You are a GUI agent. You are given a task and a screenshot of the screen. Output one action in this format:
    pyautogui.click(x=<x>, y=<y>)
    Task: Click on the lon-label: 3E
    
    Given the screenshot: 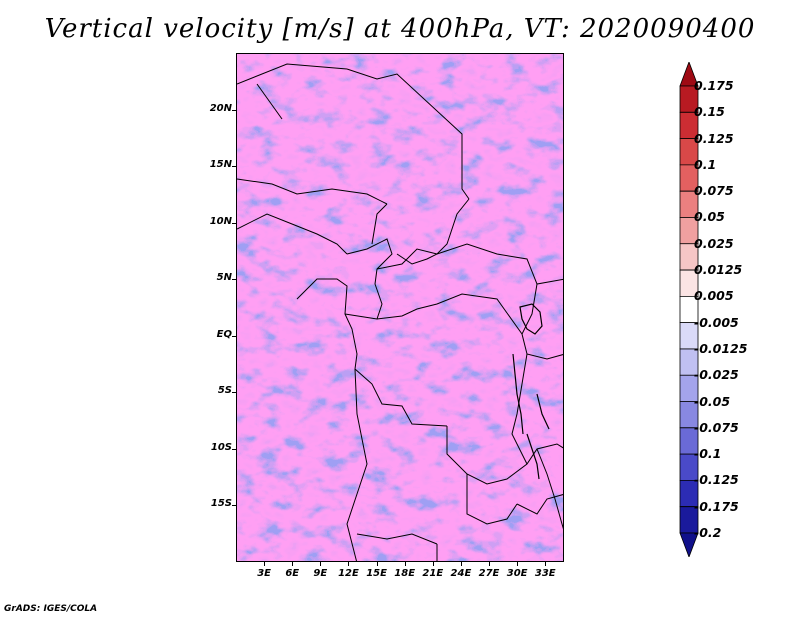 What is the action you would take?
    pyautogui.click(x=264, y=573)
    